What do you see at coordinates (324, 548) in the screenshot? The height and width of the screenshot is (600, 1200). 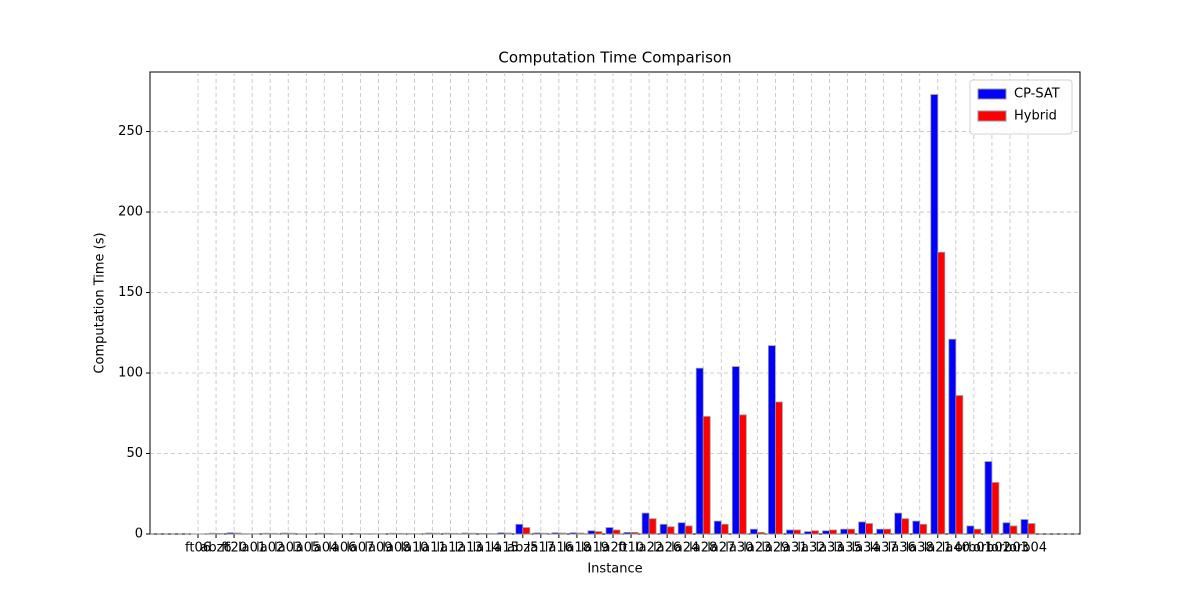 I see `x-tick-label: la04` at bounding box center [324, 548].